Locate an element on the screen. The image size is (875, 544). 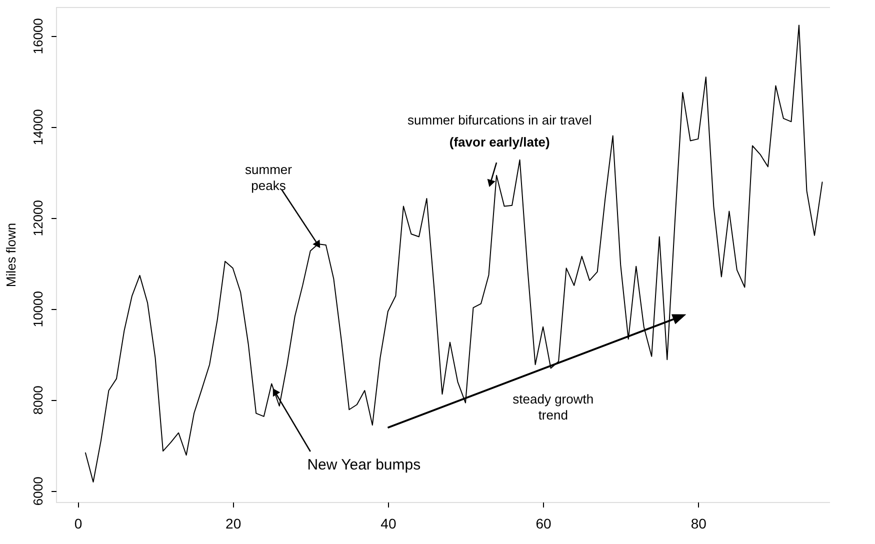
y-axis-title: Miles flown is located at coordinates (11, 255).